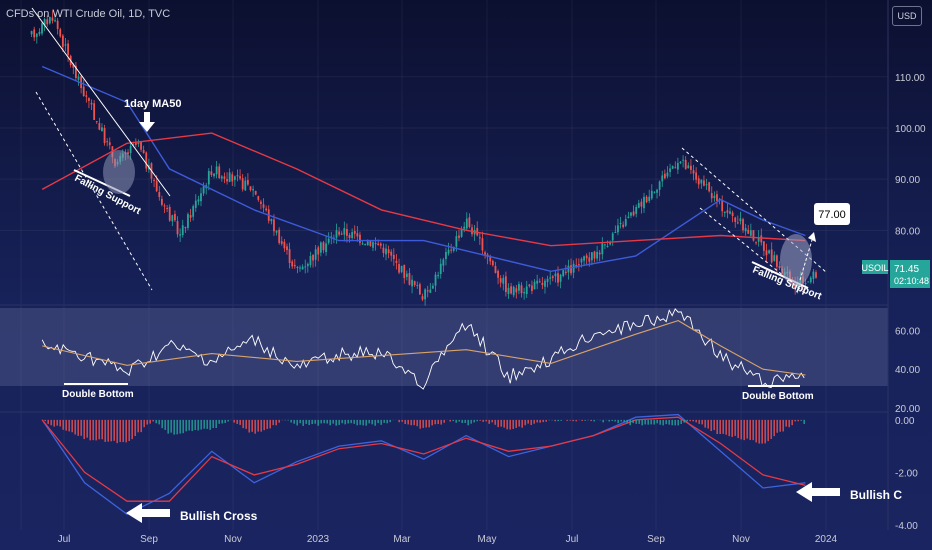 This screenshot has width=932, height=550. Describe the element at coordinates (318, 539) in the screenshot. I see `x-tick-3: 2023` at that location.